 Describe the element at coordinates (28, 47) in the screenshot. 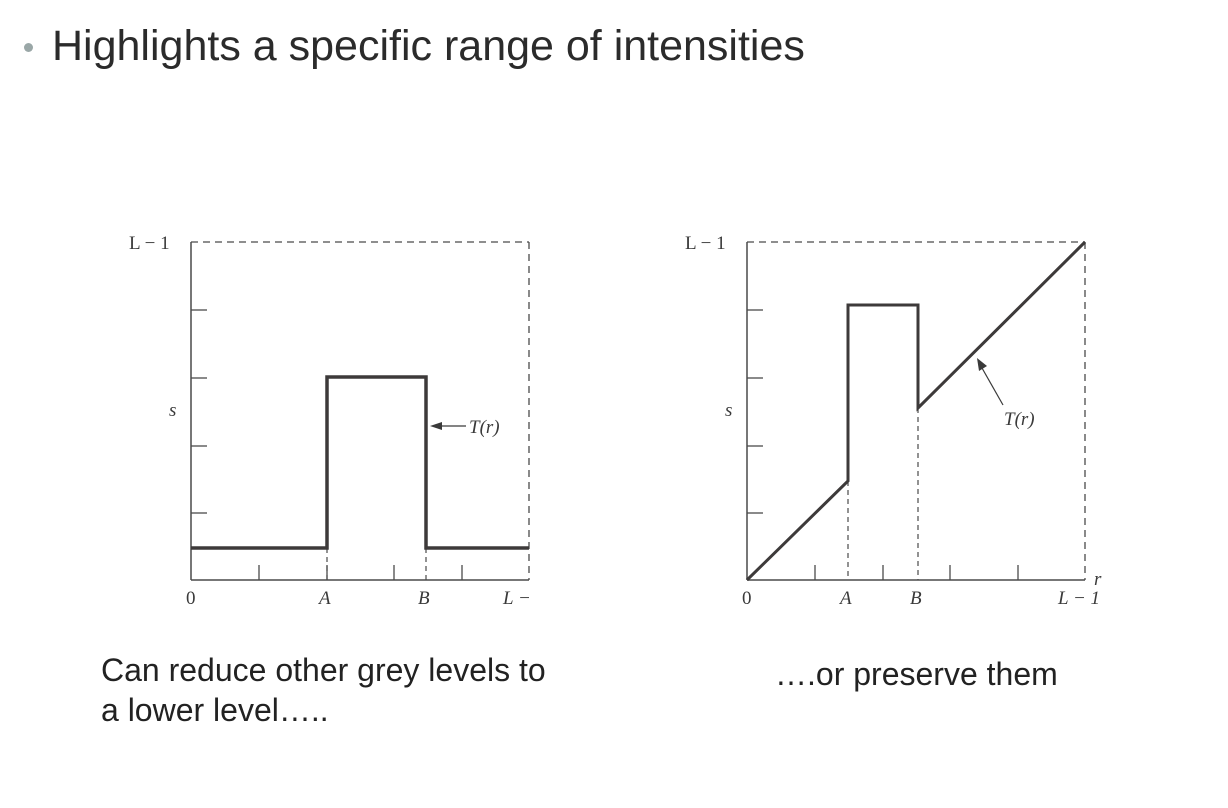

I see `bullet-icon` at that location.